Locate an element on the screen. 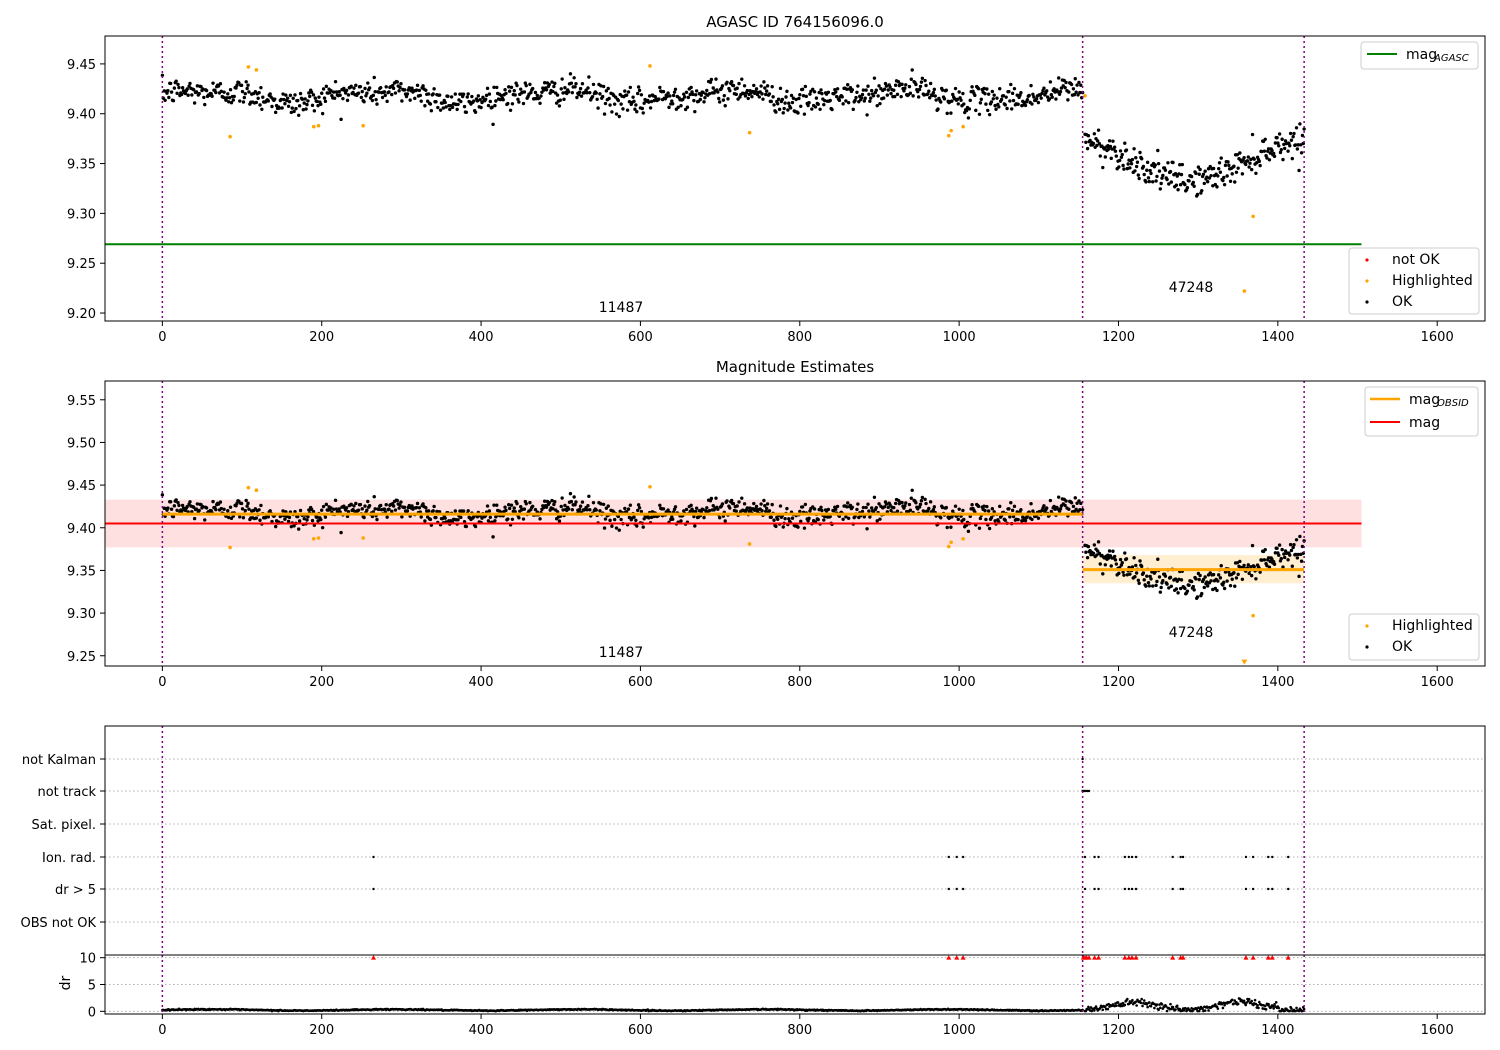  dr-clipped-marker is located at coordinates (1099, 957).